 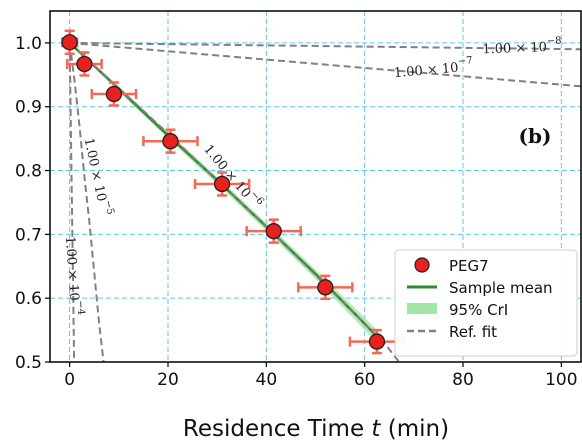 I want to click on x-tick-label: 100, so click(x=561, y=380).